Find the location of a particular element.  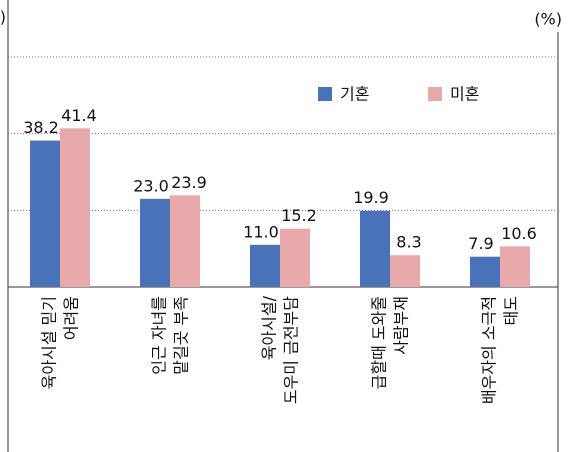

x-tick-label: 맡길곳 부족 is located at coordinates (181, 335).